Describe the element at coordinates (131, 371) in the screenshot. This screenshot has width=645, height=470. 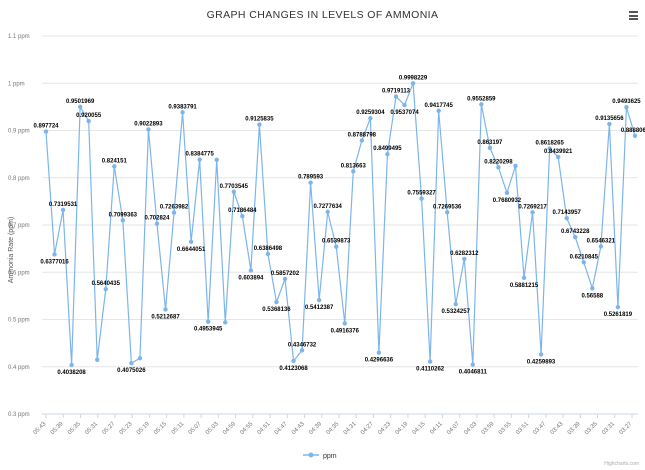
I see `data-label: 0.4075026` at that location.